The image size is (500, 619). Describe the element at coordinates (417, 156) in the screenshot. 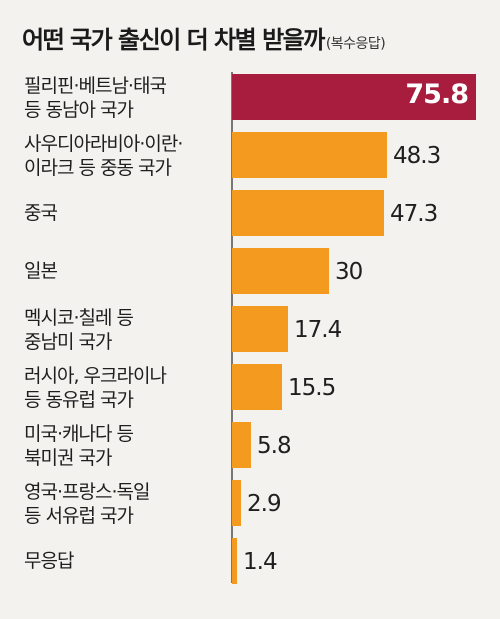

I see `value-label: 48.3` at that location.